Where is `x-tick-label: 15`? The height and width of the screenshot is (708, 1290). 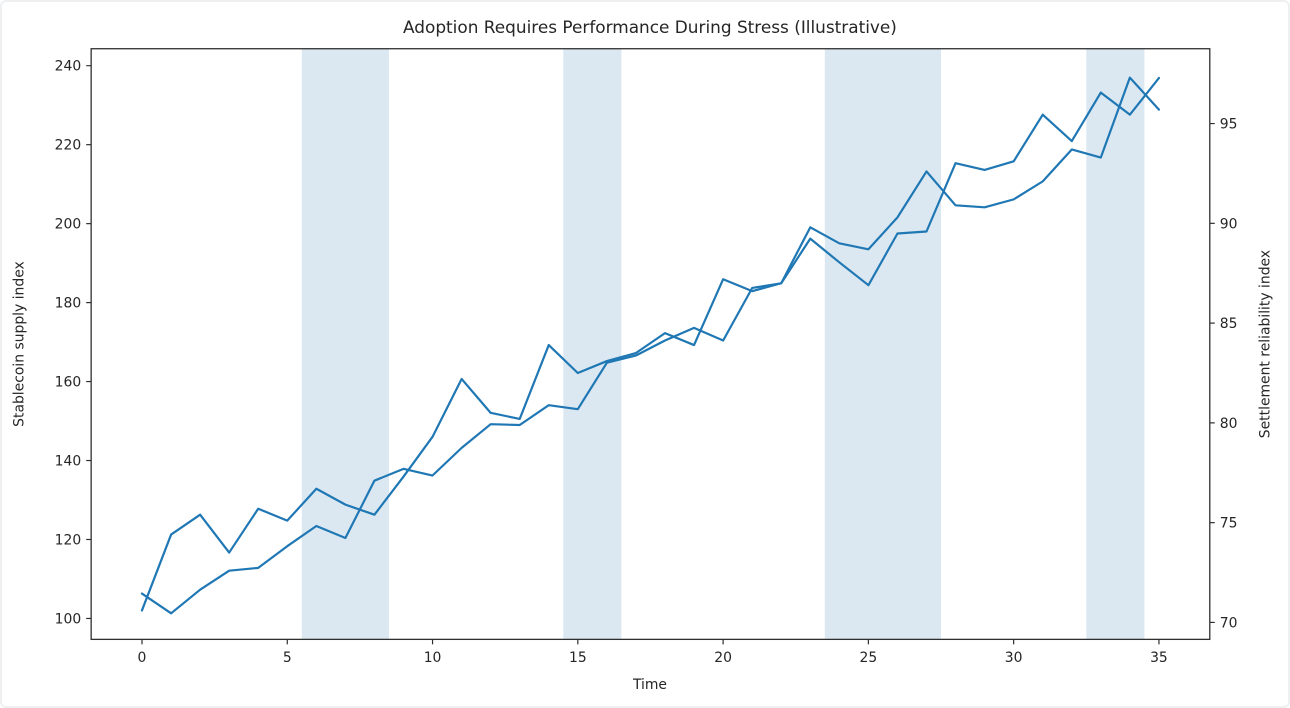
x-tick-label: 15 is located at coordinates (578, 658).